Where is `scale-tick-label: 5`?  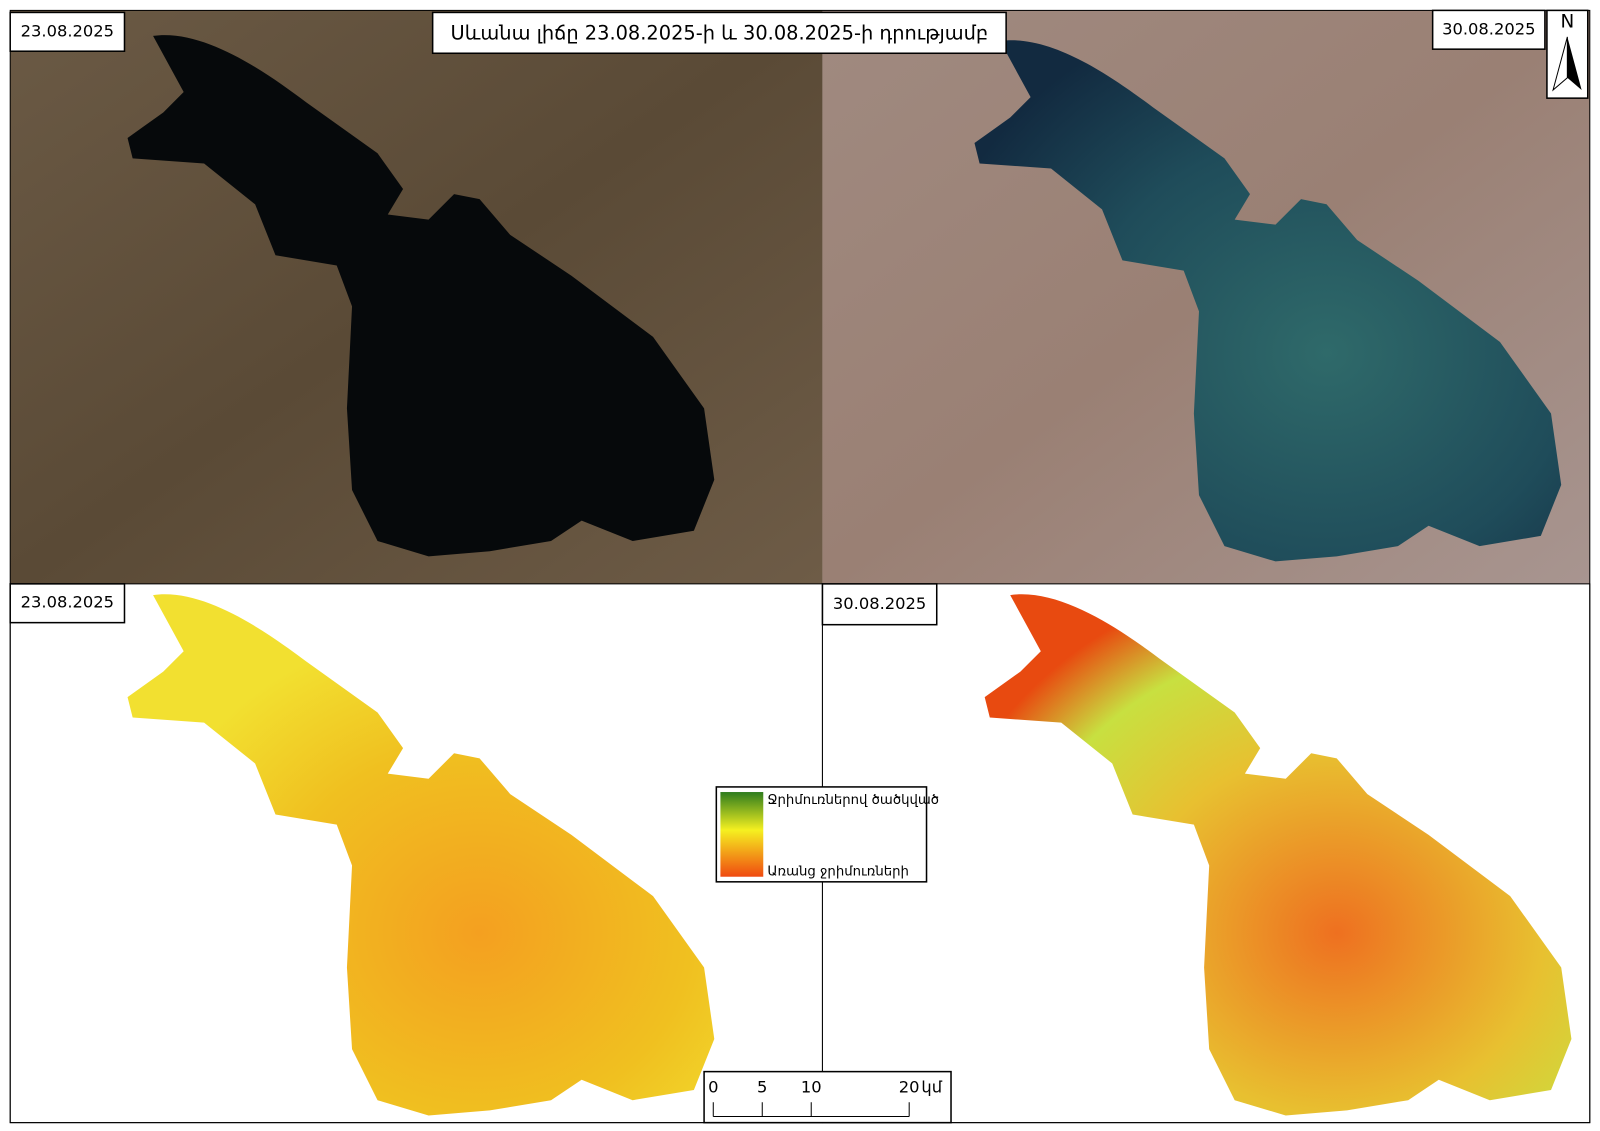 scale-tick-label: 5 is located at coordinates (762, 1086).